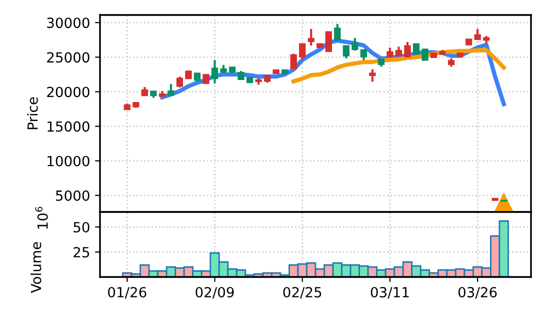  I want to click on y-tick-label: 20000, so click(68, 92).